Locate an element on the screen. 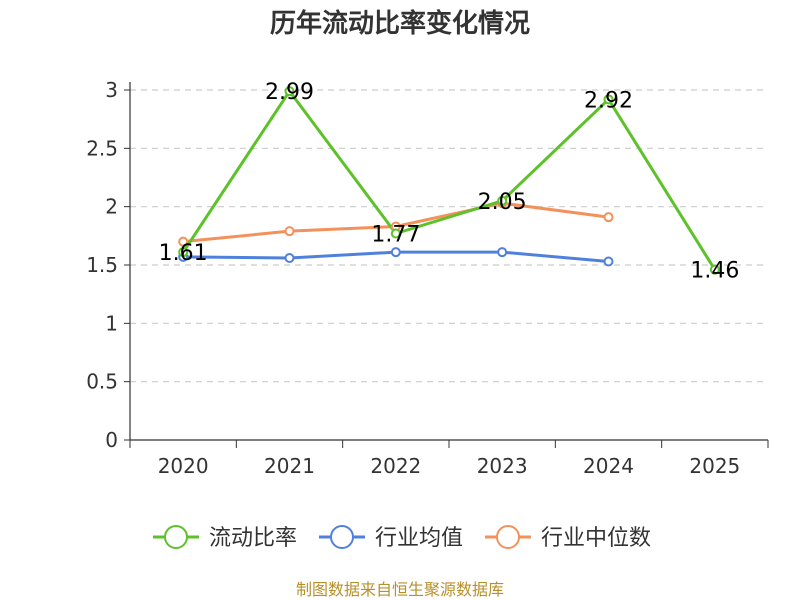  data-label: 1.46 is located at coordinates (714, 271).